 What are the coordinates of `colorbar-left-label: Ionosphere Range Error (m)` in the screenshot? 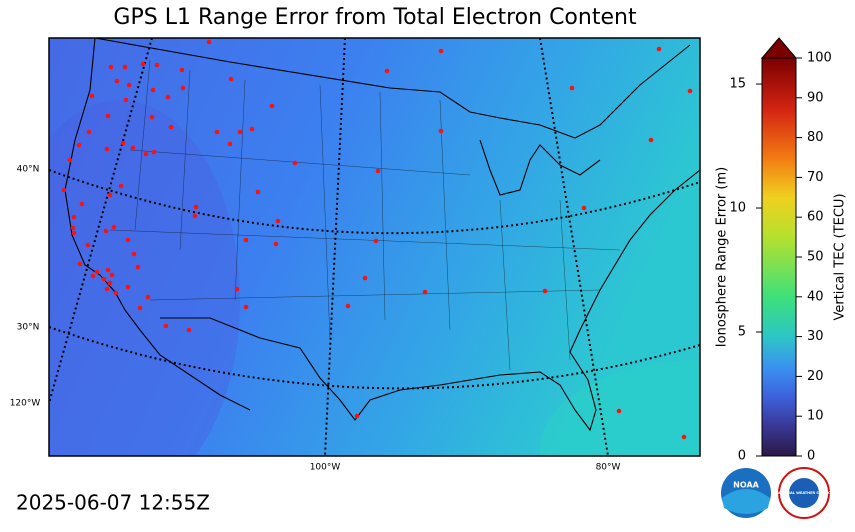 It's located at (722, 257).